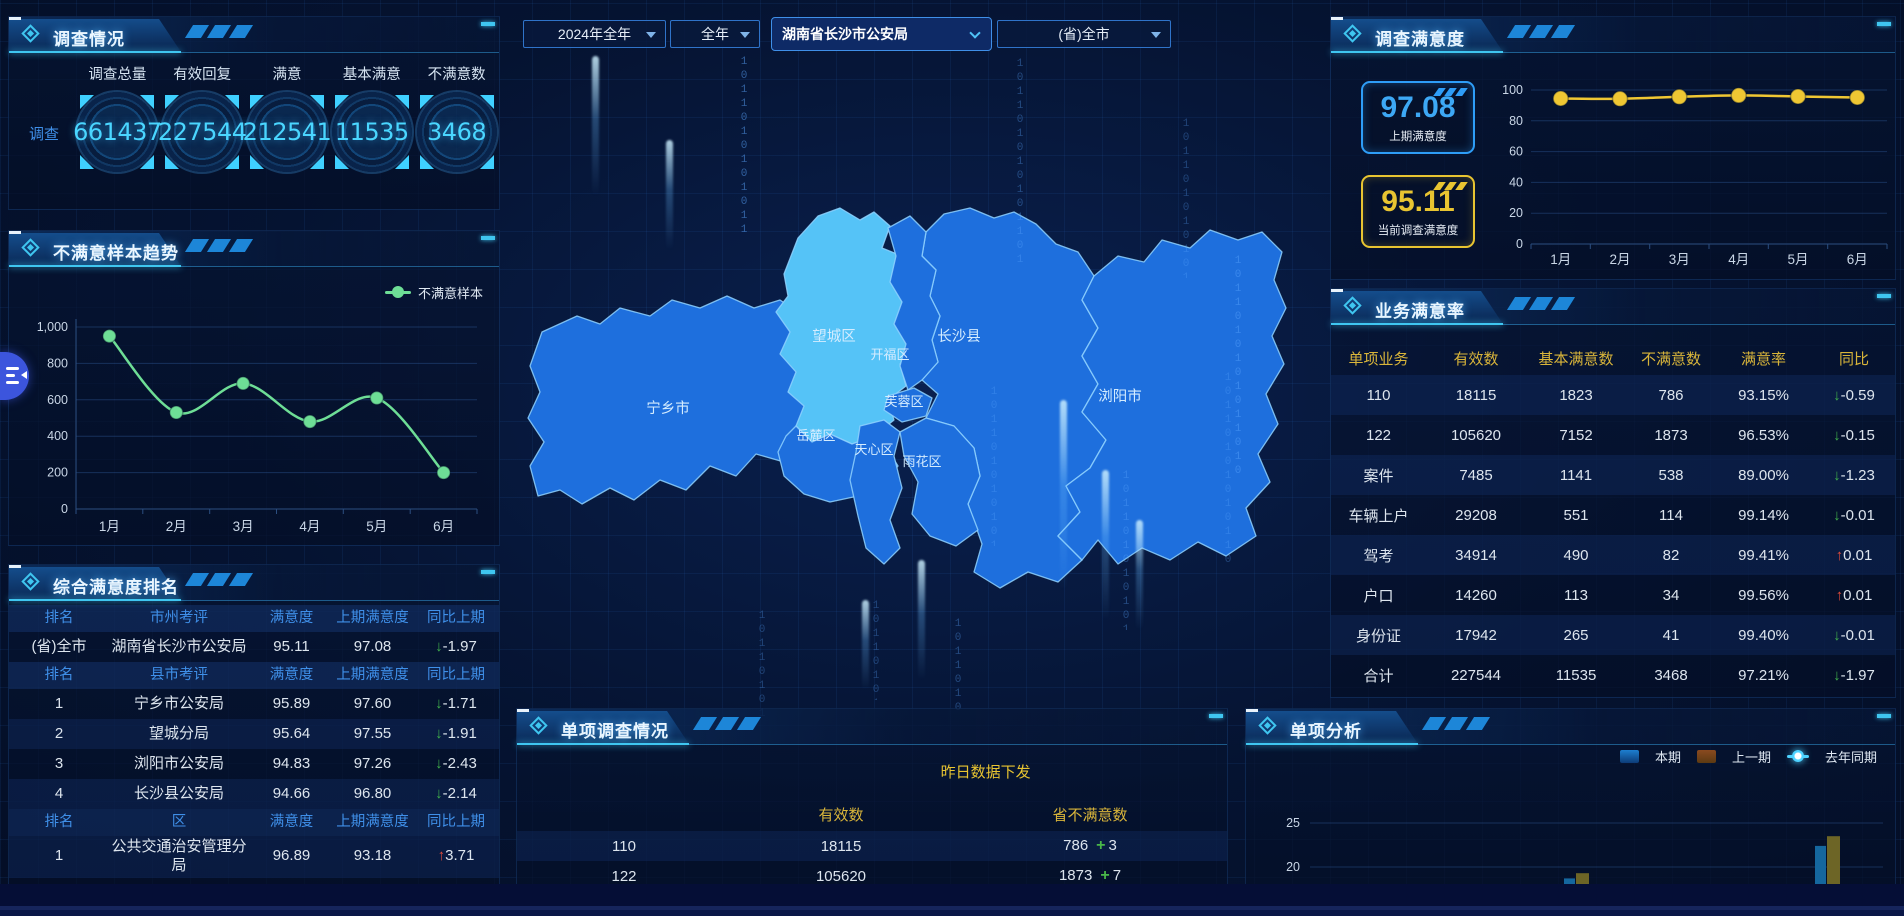  I want to click on table-cell: 3468, so click(1671, 675).